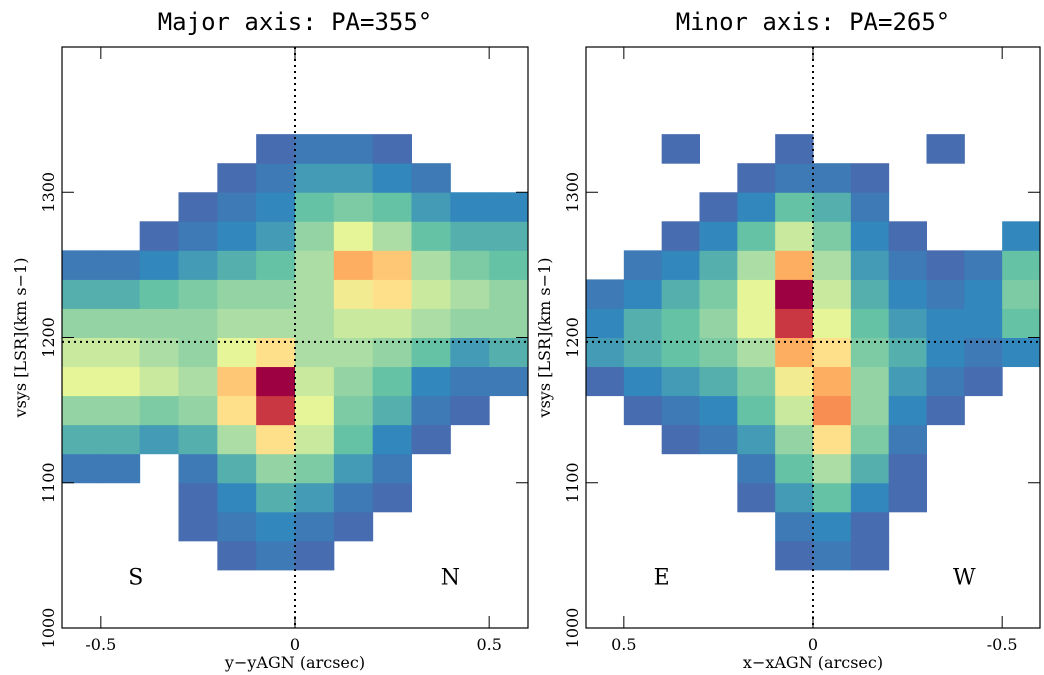 This screenshot has height=675, width=1044. Describe the element at coordinates (662, 577) in the screenshot. I see `annotation: E` at that location.